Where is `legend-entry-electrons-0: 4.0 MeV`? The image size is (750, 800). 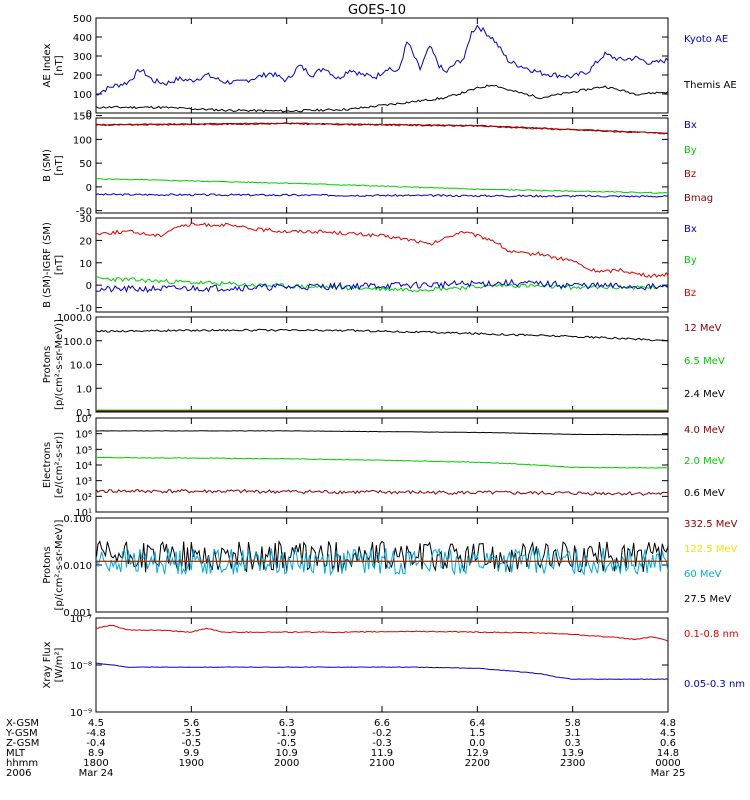 legend-entry-electrons-0: 4.0 MeV is located at coordinates (704, 430).